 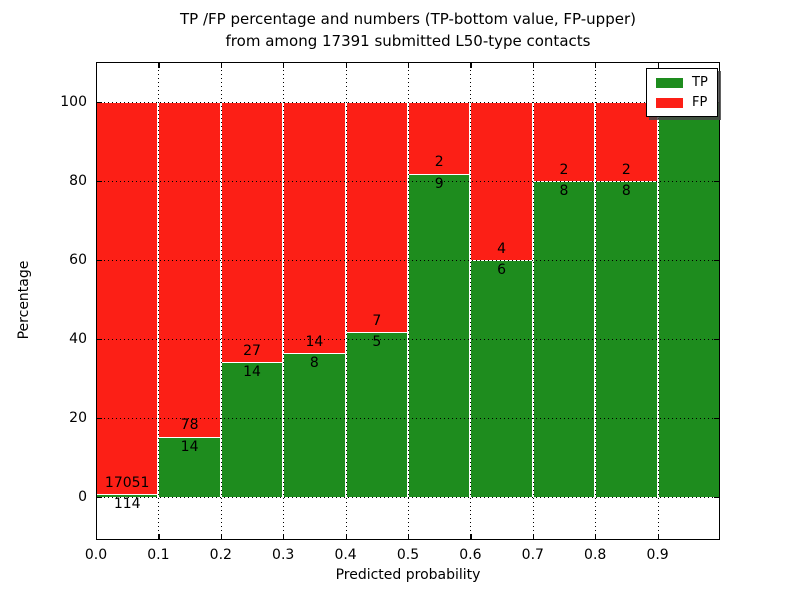 I want to click on gridline-x-0.4, so click(x=346, y=301).